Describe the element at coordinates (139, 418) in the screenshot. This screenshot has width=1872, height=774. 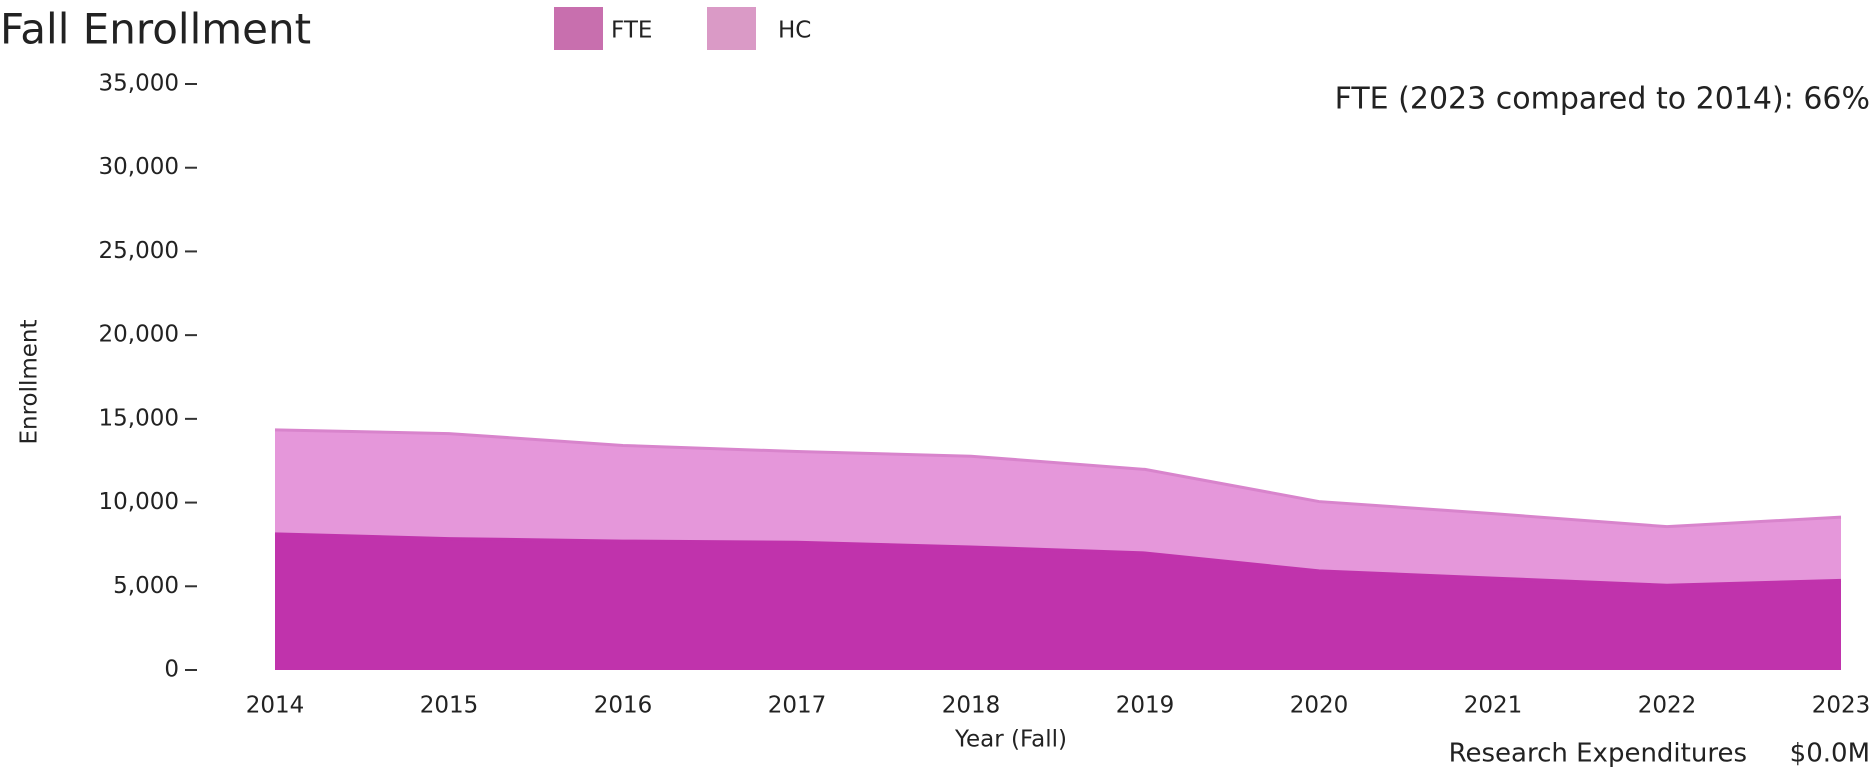
I see `y-tick-label: 15,000` at that location.